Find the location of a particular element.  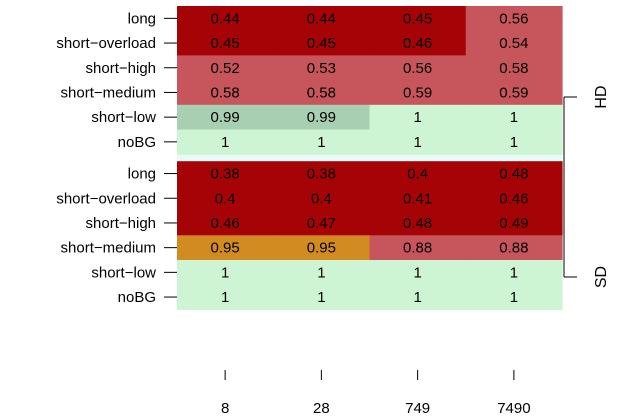

column-axis: 8 28 749 7490 is located at coordinates (376, 393).